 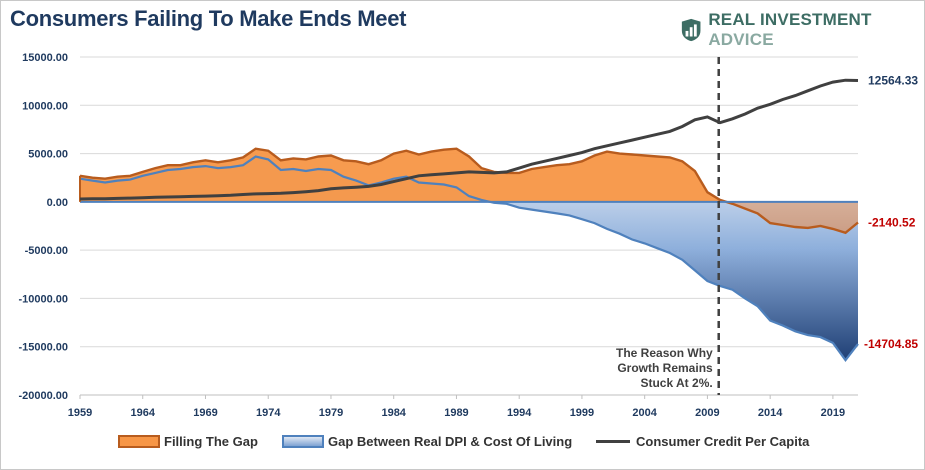 What do you see at coordinates (456, 413) in the screenshot?
I see `x-tick-label: 1989` at bounding box center [456, 413].